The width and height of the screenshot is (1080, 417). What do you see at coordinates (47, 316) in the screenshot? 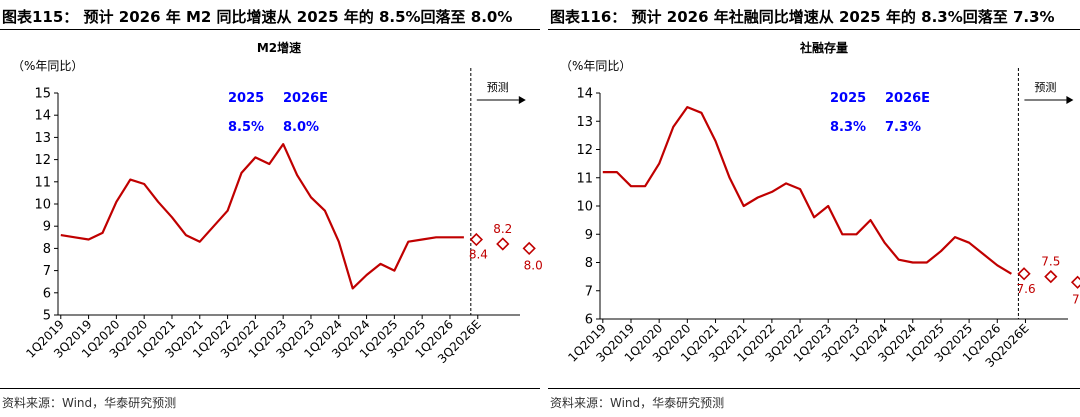
I see `y-tick-label: 5` at bounding box center [47, 316].